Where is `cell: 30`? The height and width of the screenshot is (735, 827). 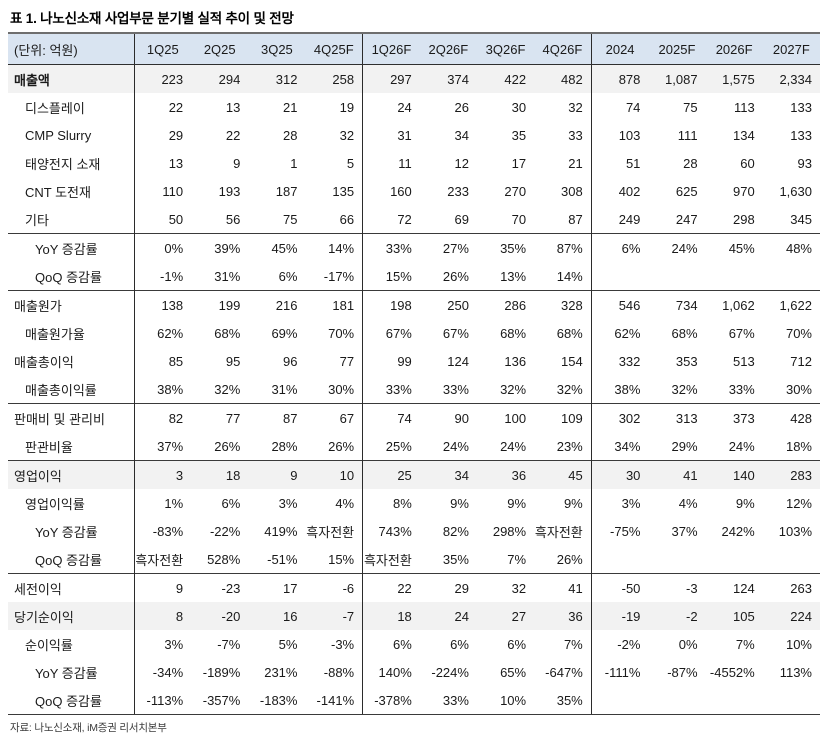 cell: 30 is located at coordinates (620, 474).